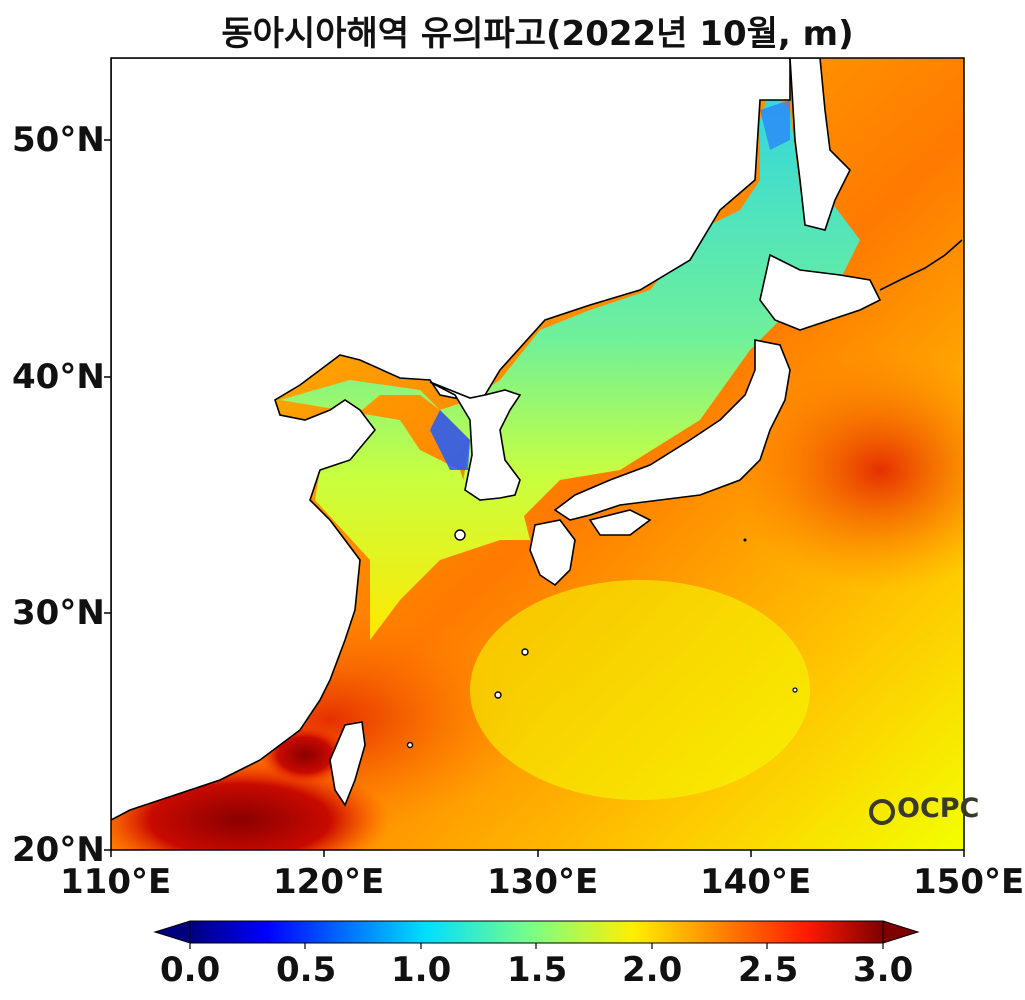 Image resolution: width=1025 pixels, height=1000 pixels. I want to click on island-sakishima, so click(410, 745).